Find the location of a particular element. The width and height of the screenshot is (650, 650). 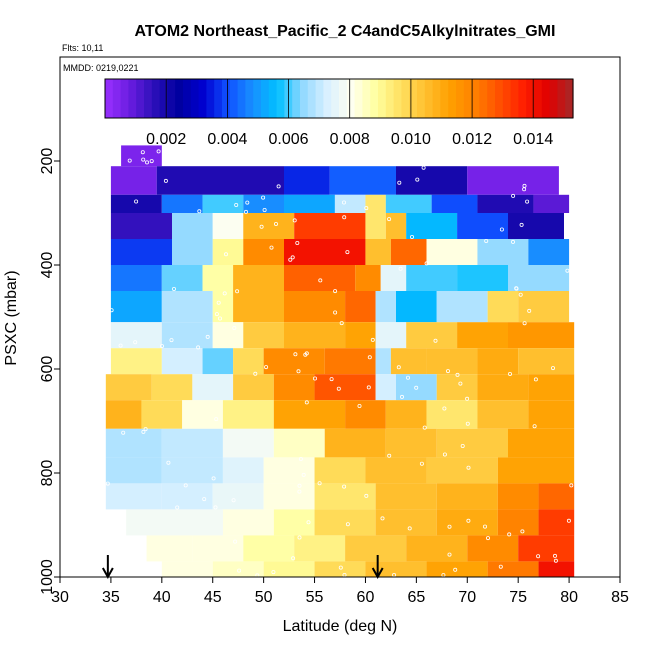

colorbar-tick-label: 0.012 is located at coordinates (472, 139).